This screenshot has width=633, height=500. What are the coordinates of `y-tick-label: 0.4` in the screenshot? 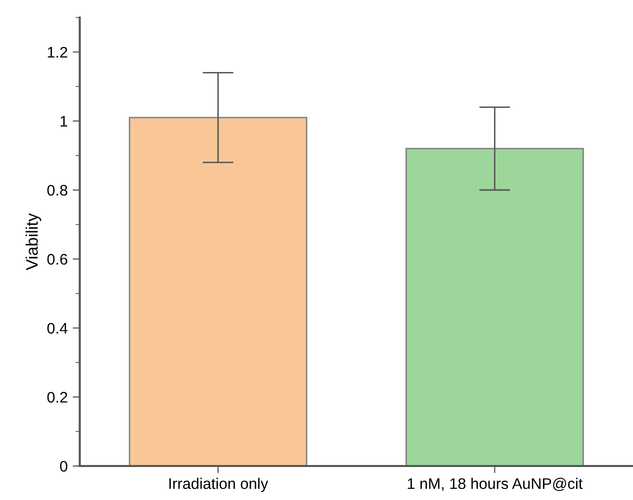 It's located at (57, 328).